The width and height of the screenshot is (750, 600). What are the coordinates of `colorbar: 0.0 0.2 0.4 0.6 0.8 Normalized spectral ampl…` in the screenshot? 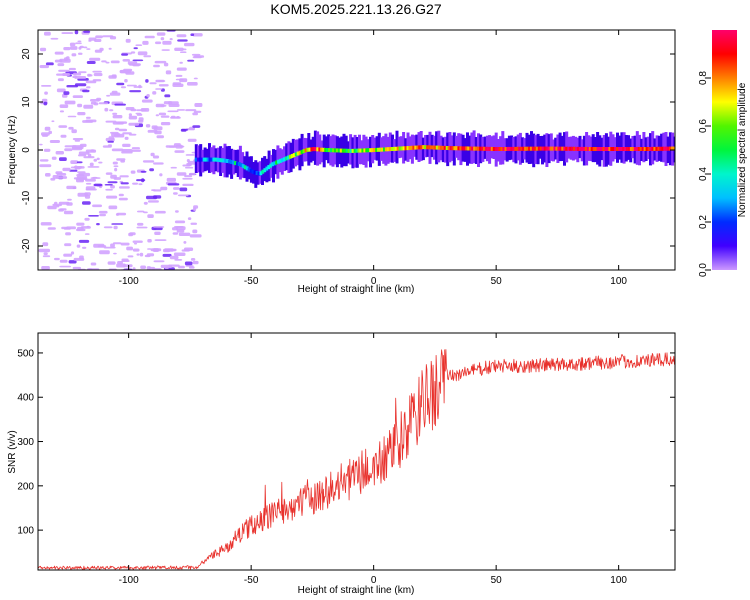 It's located at (723, 153).